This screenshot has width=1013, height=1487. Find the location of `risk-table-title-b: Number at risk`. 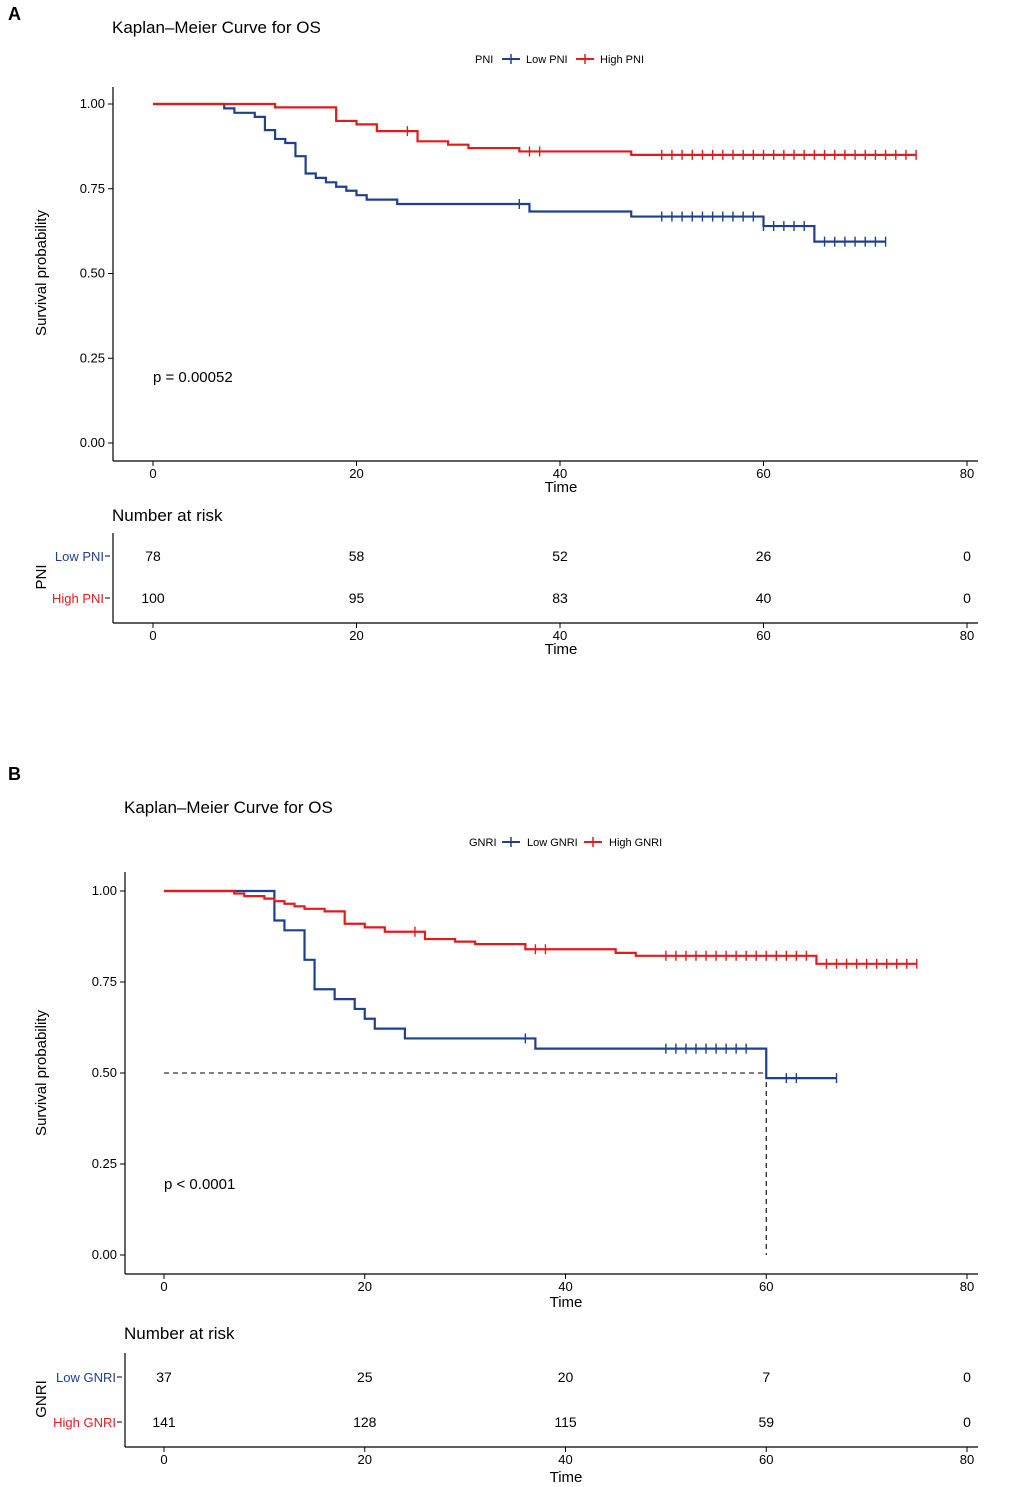

risk-table-title-b: Number at risk is located at coordinates (179, 1333).